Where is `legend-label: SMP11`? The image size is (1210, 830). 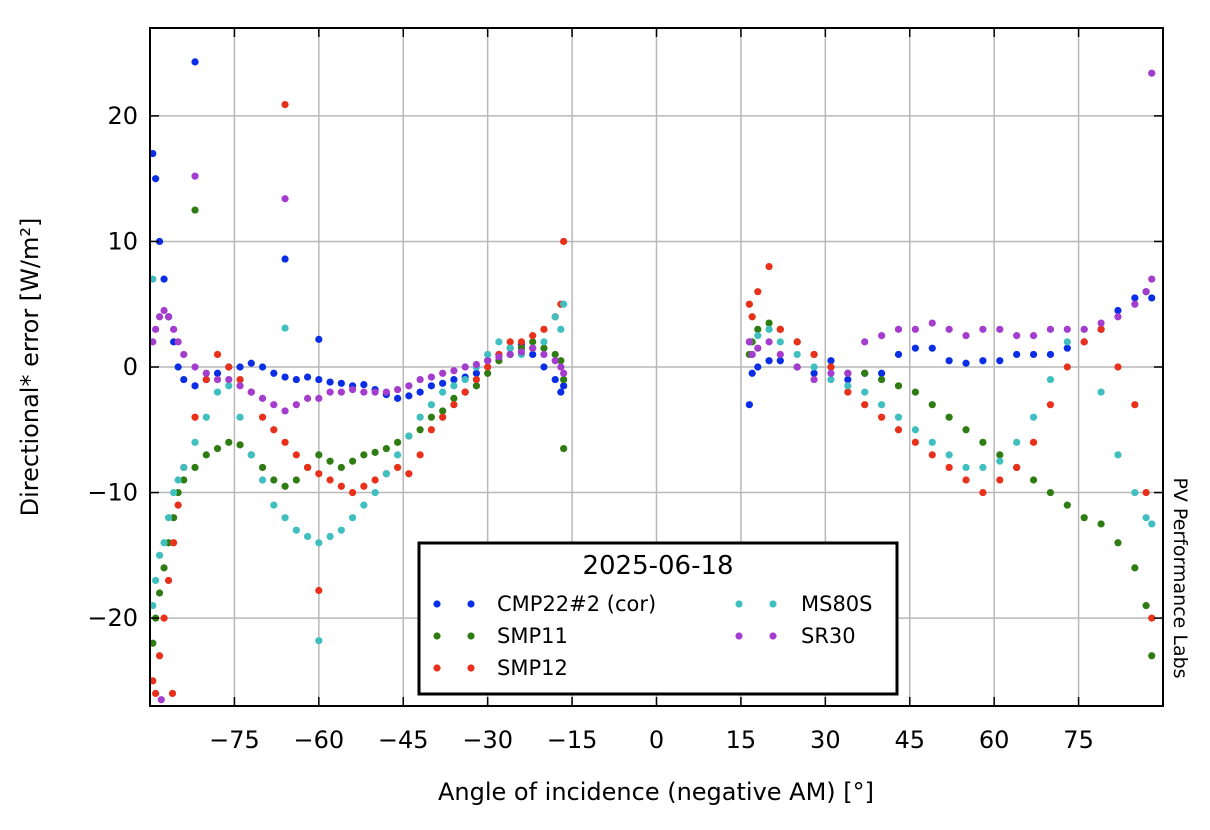 legend-label: SMP11 is located at coordinates (532, 636).